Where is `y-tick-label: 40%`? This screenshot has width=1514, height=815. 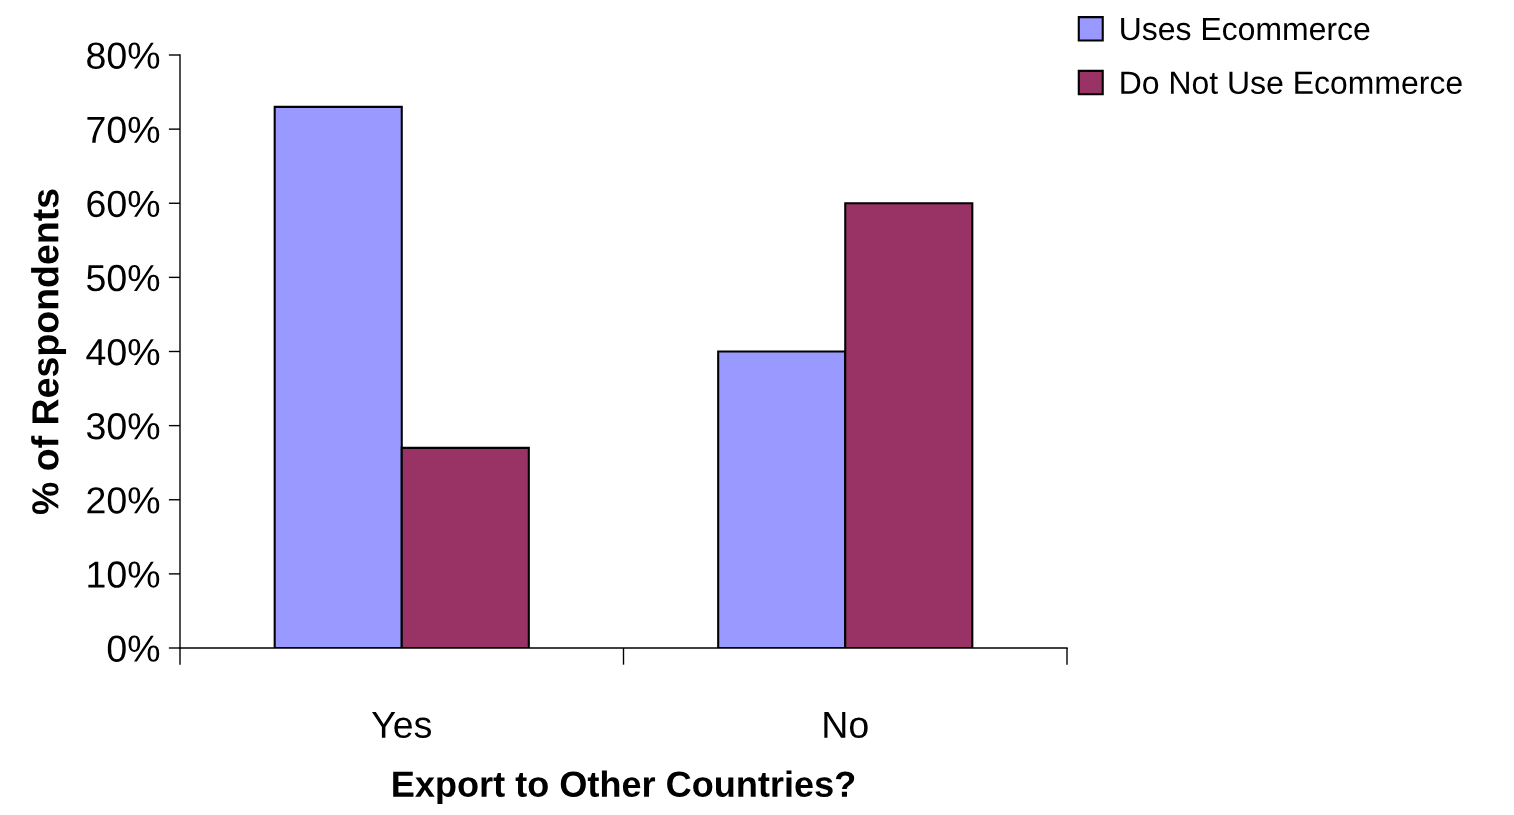
y-tick-label: 40% is located at coordinates (123, 352).